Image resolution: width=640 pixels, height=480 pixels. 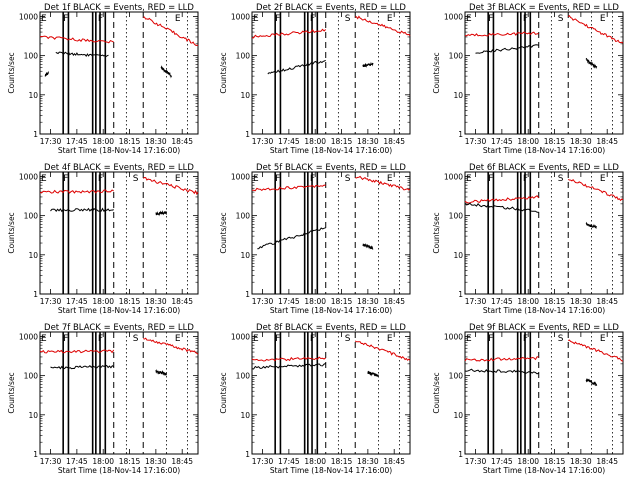 What do you see at coordinates (331, 328) in the screenshot?
I see `panel-title: Det 8f BLACK = Events, RED = LLD` at bounding box center [331, 328].